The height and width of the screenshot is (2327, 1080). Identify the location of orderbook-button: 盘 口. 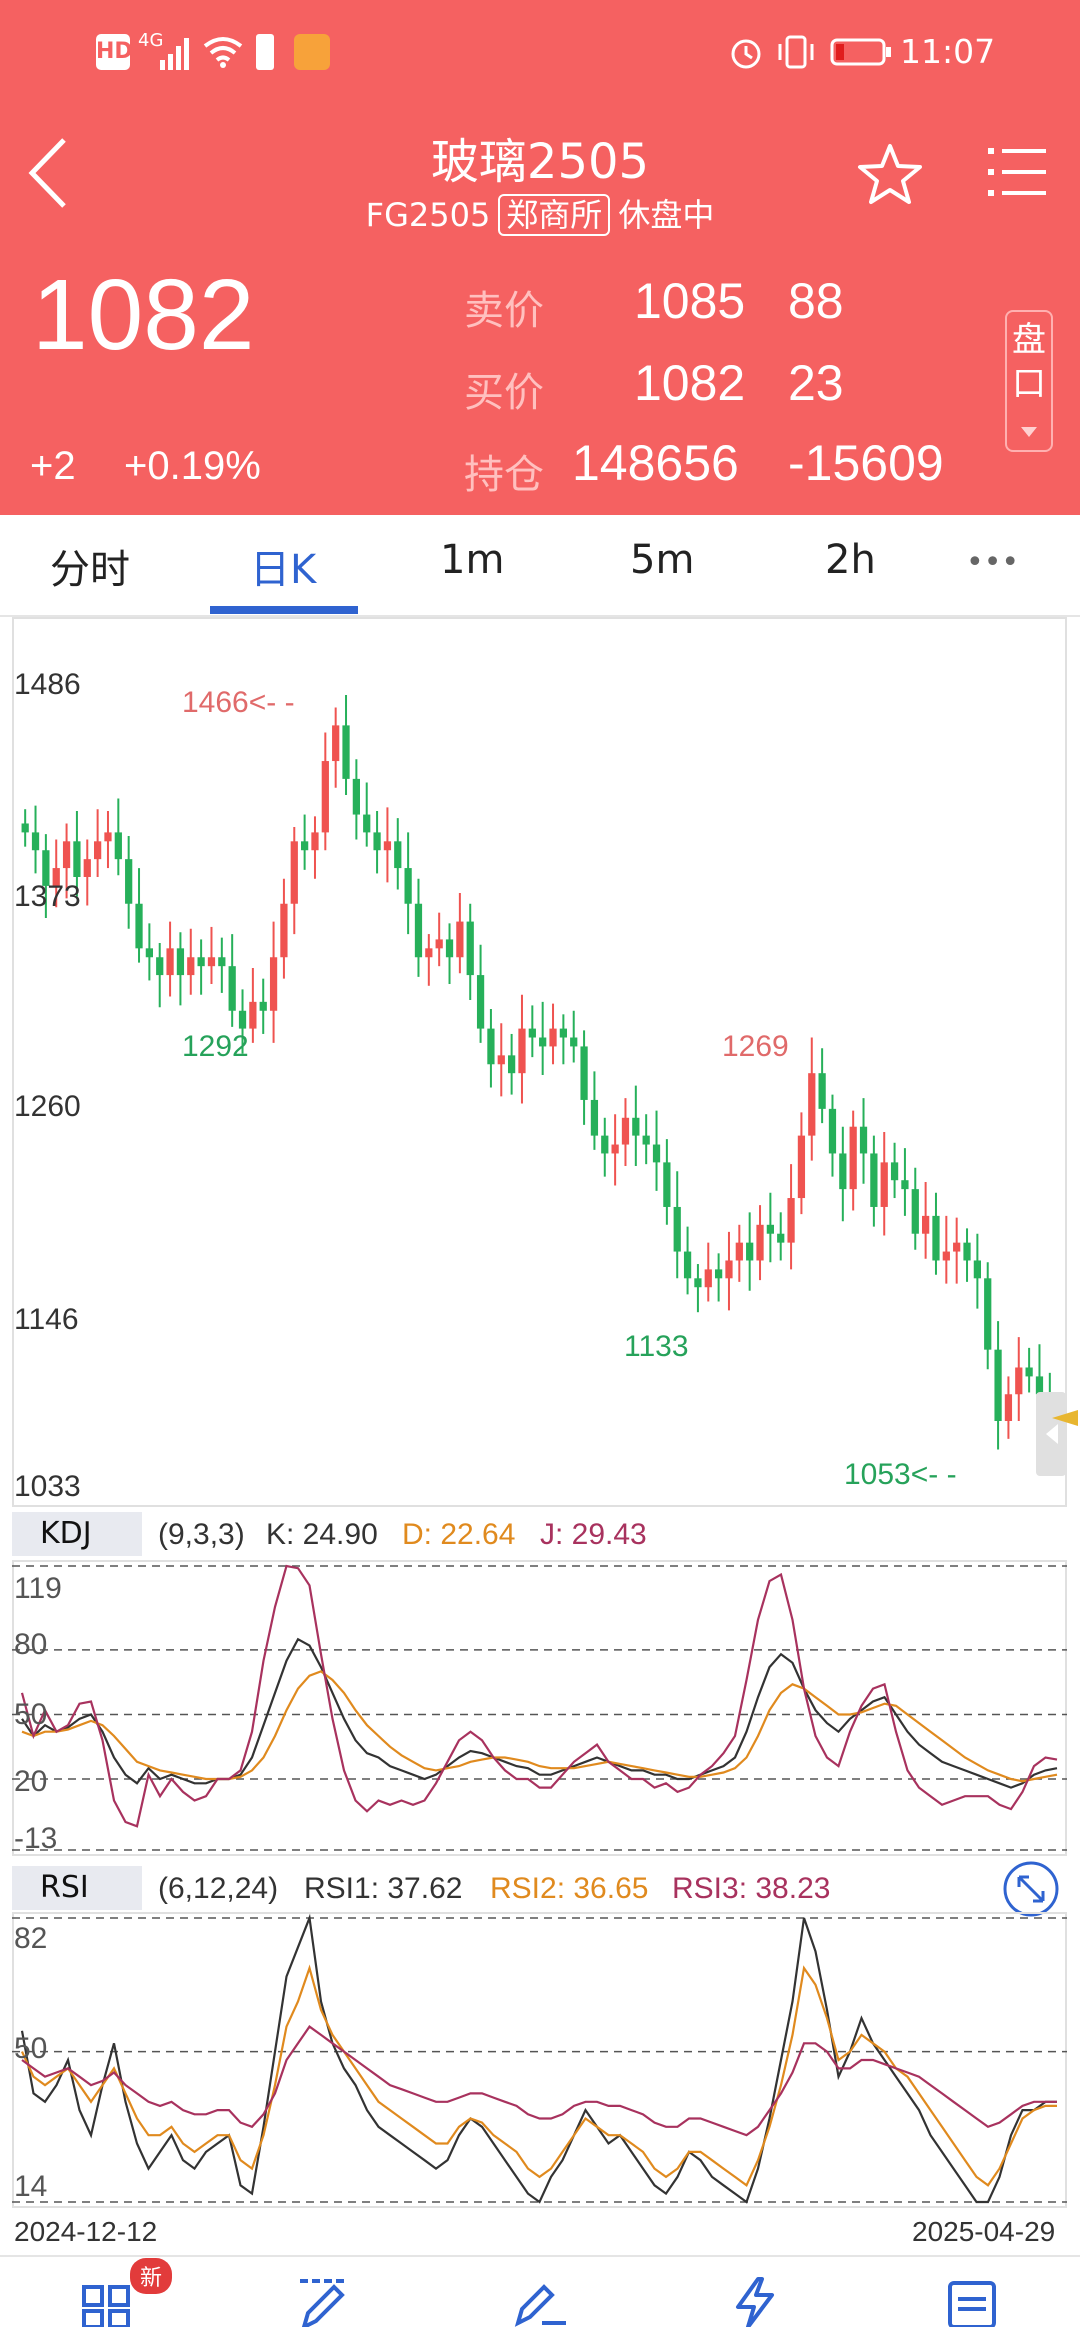
(1029, 381).